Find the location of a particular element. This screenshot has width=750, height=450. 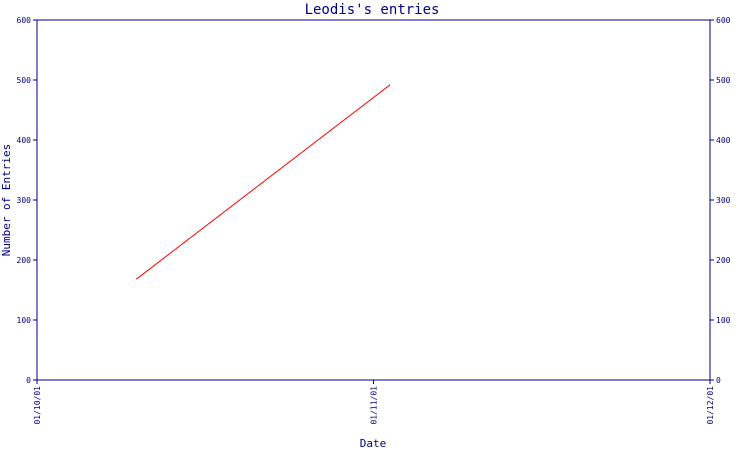

y-tick-label-right: 0 is located at coordinates (718, 380).